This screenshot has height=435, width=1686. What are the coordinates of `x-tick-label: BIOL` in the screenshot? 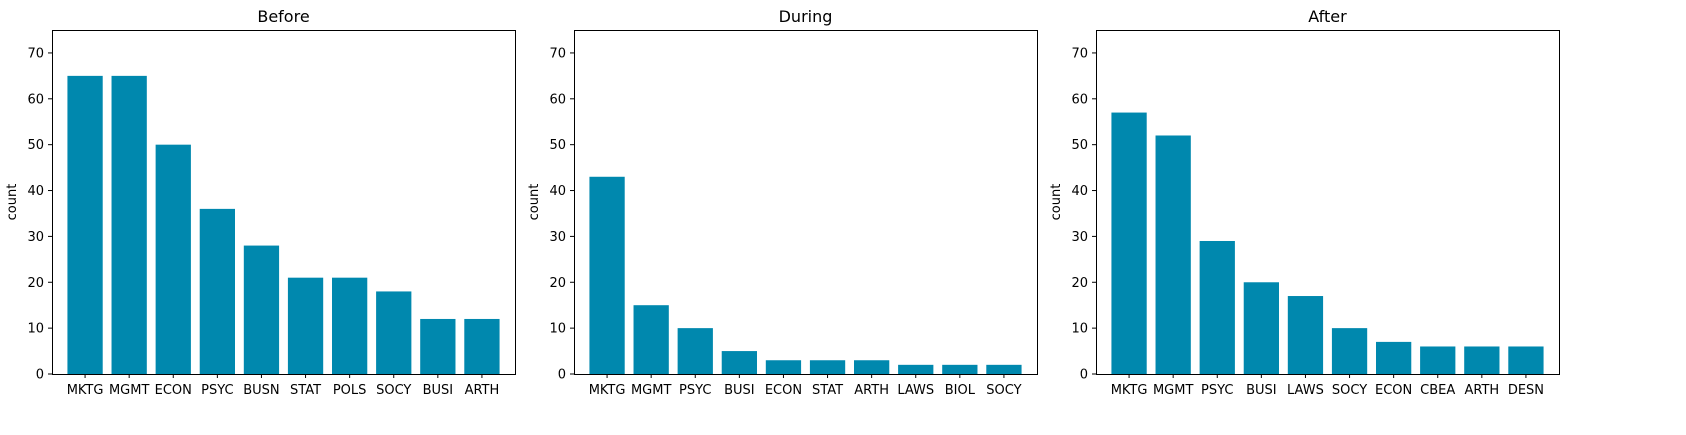 It's located at (960, 390).